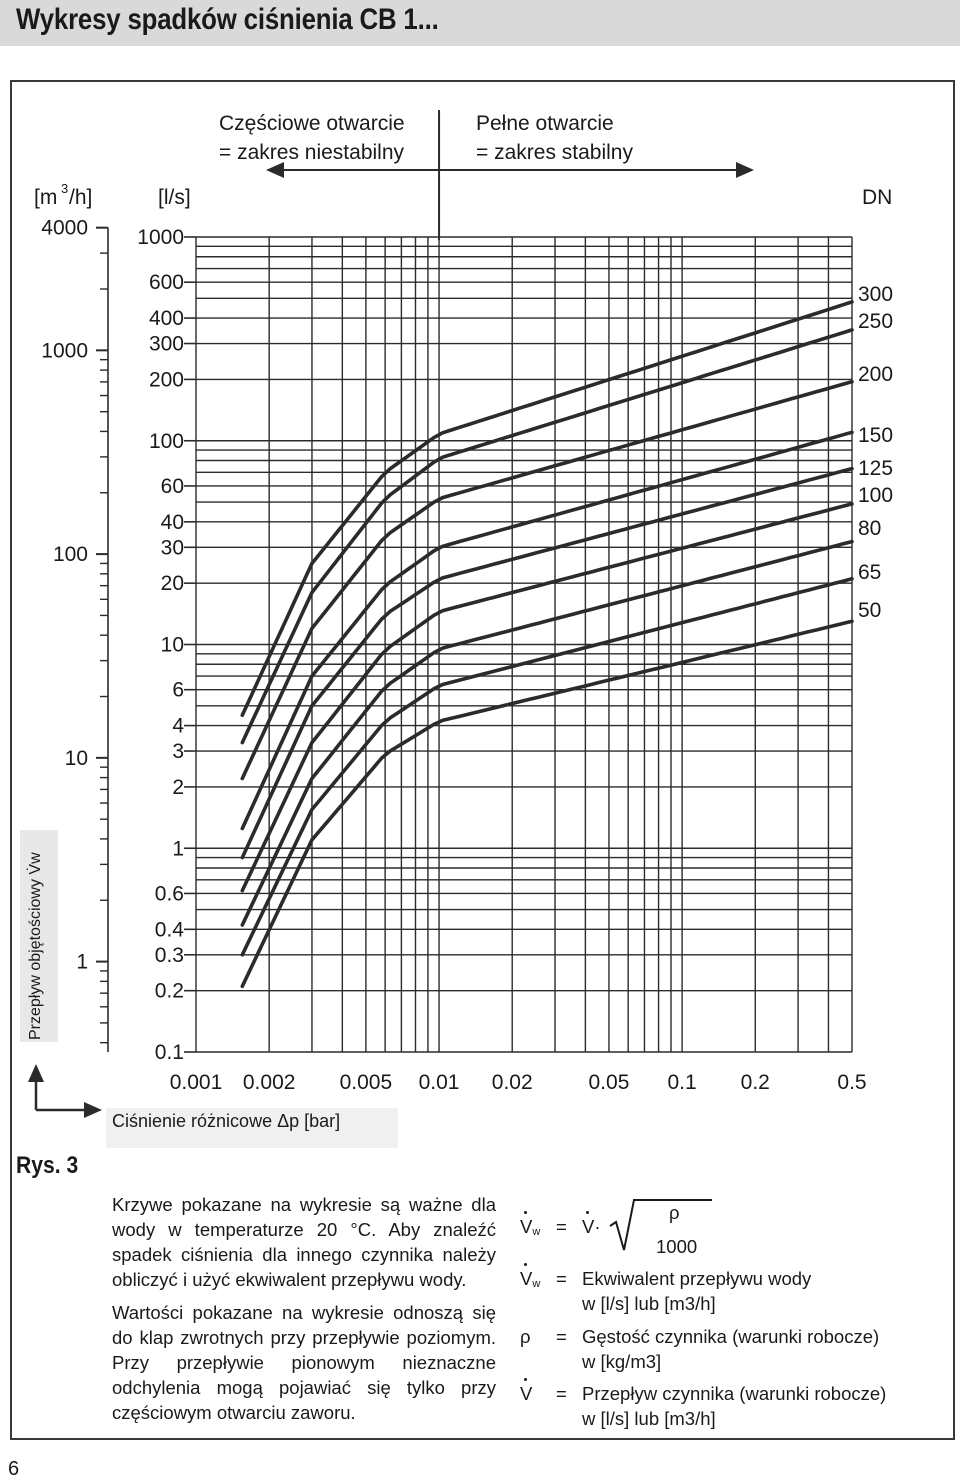  I want to click on page-number: 6, so click(14, 1469).